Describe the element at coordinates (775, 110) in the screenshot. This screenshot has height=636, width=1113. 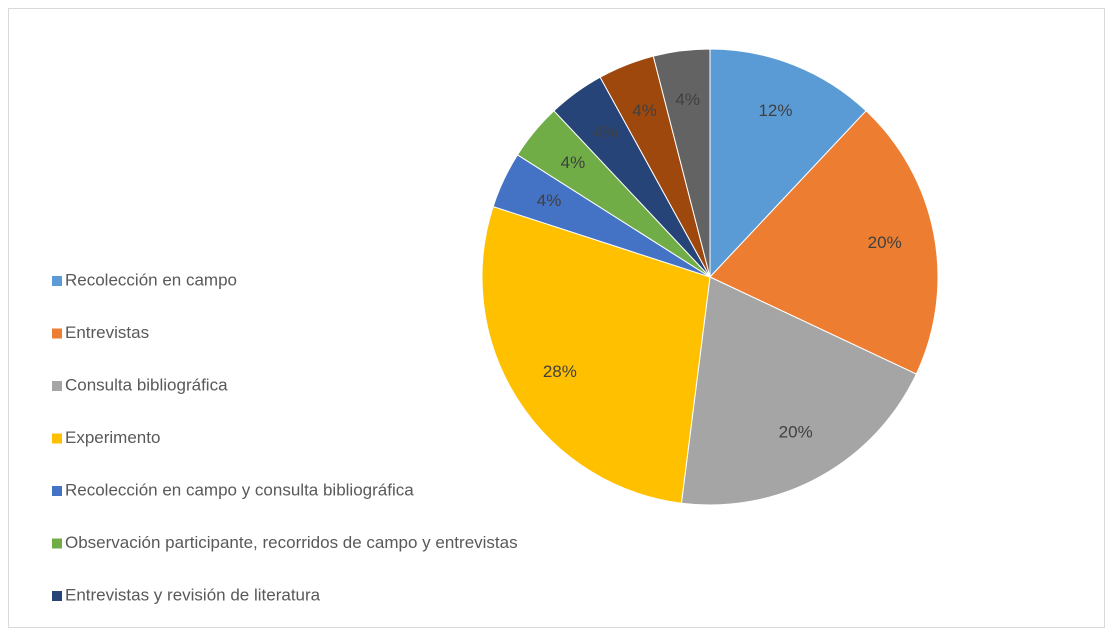
I see `data-label: 12%` at that location.